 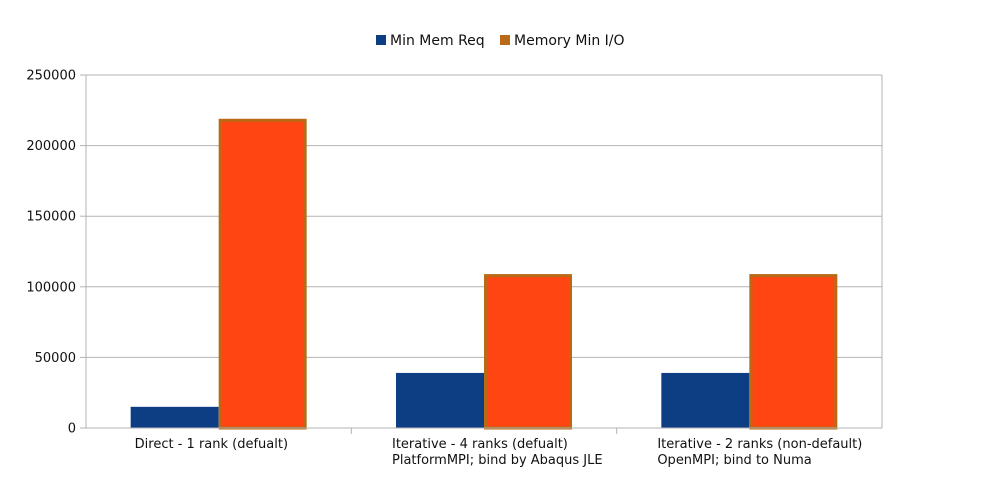 I want to click on x-category-label: Direct - 1 rank (defualt), so click(x=211, y=444).